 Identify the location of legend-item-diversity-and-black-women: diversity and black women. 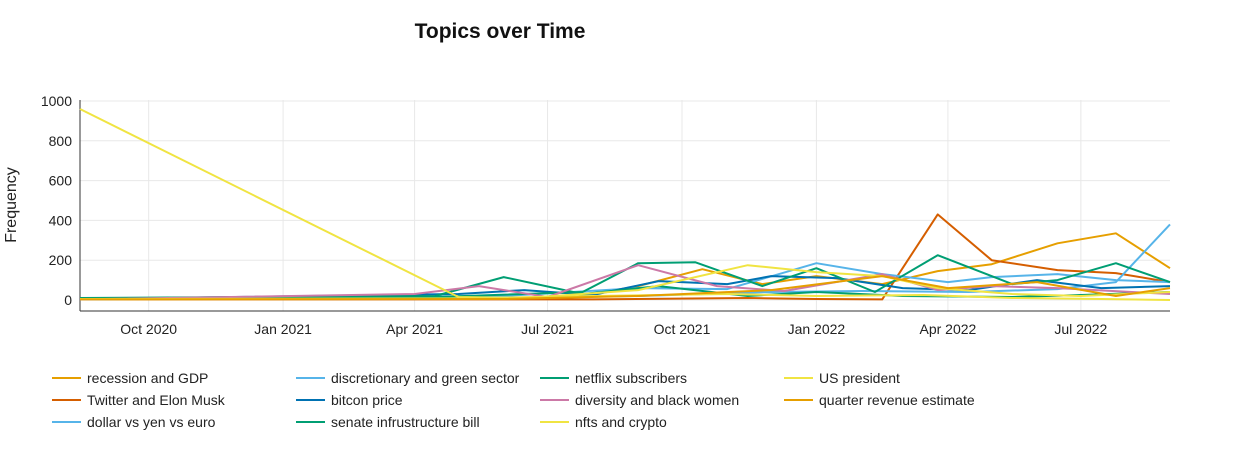
(639, 400).